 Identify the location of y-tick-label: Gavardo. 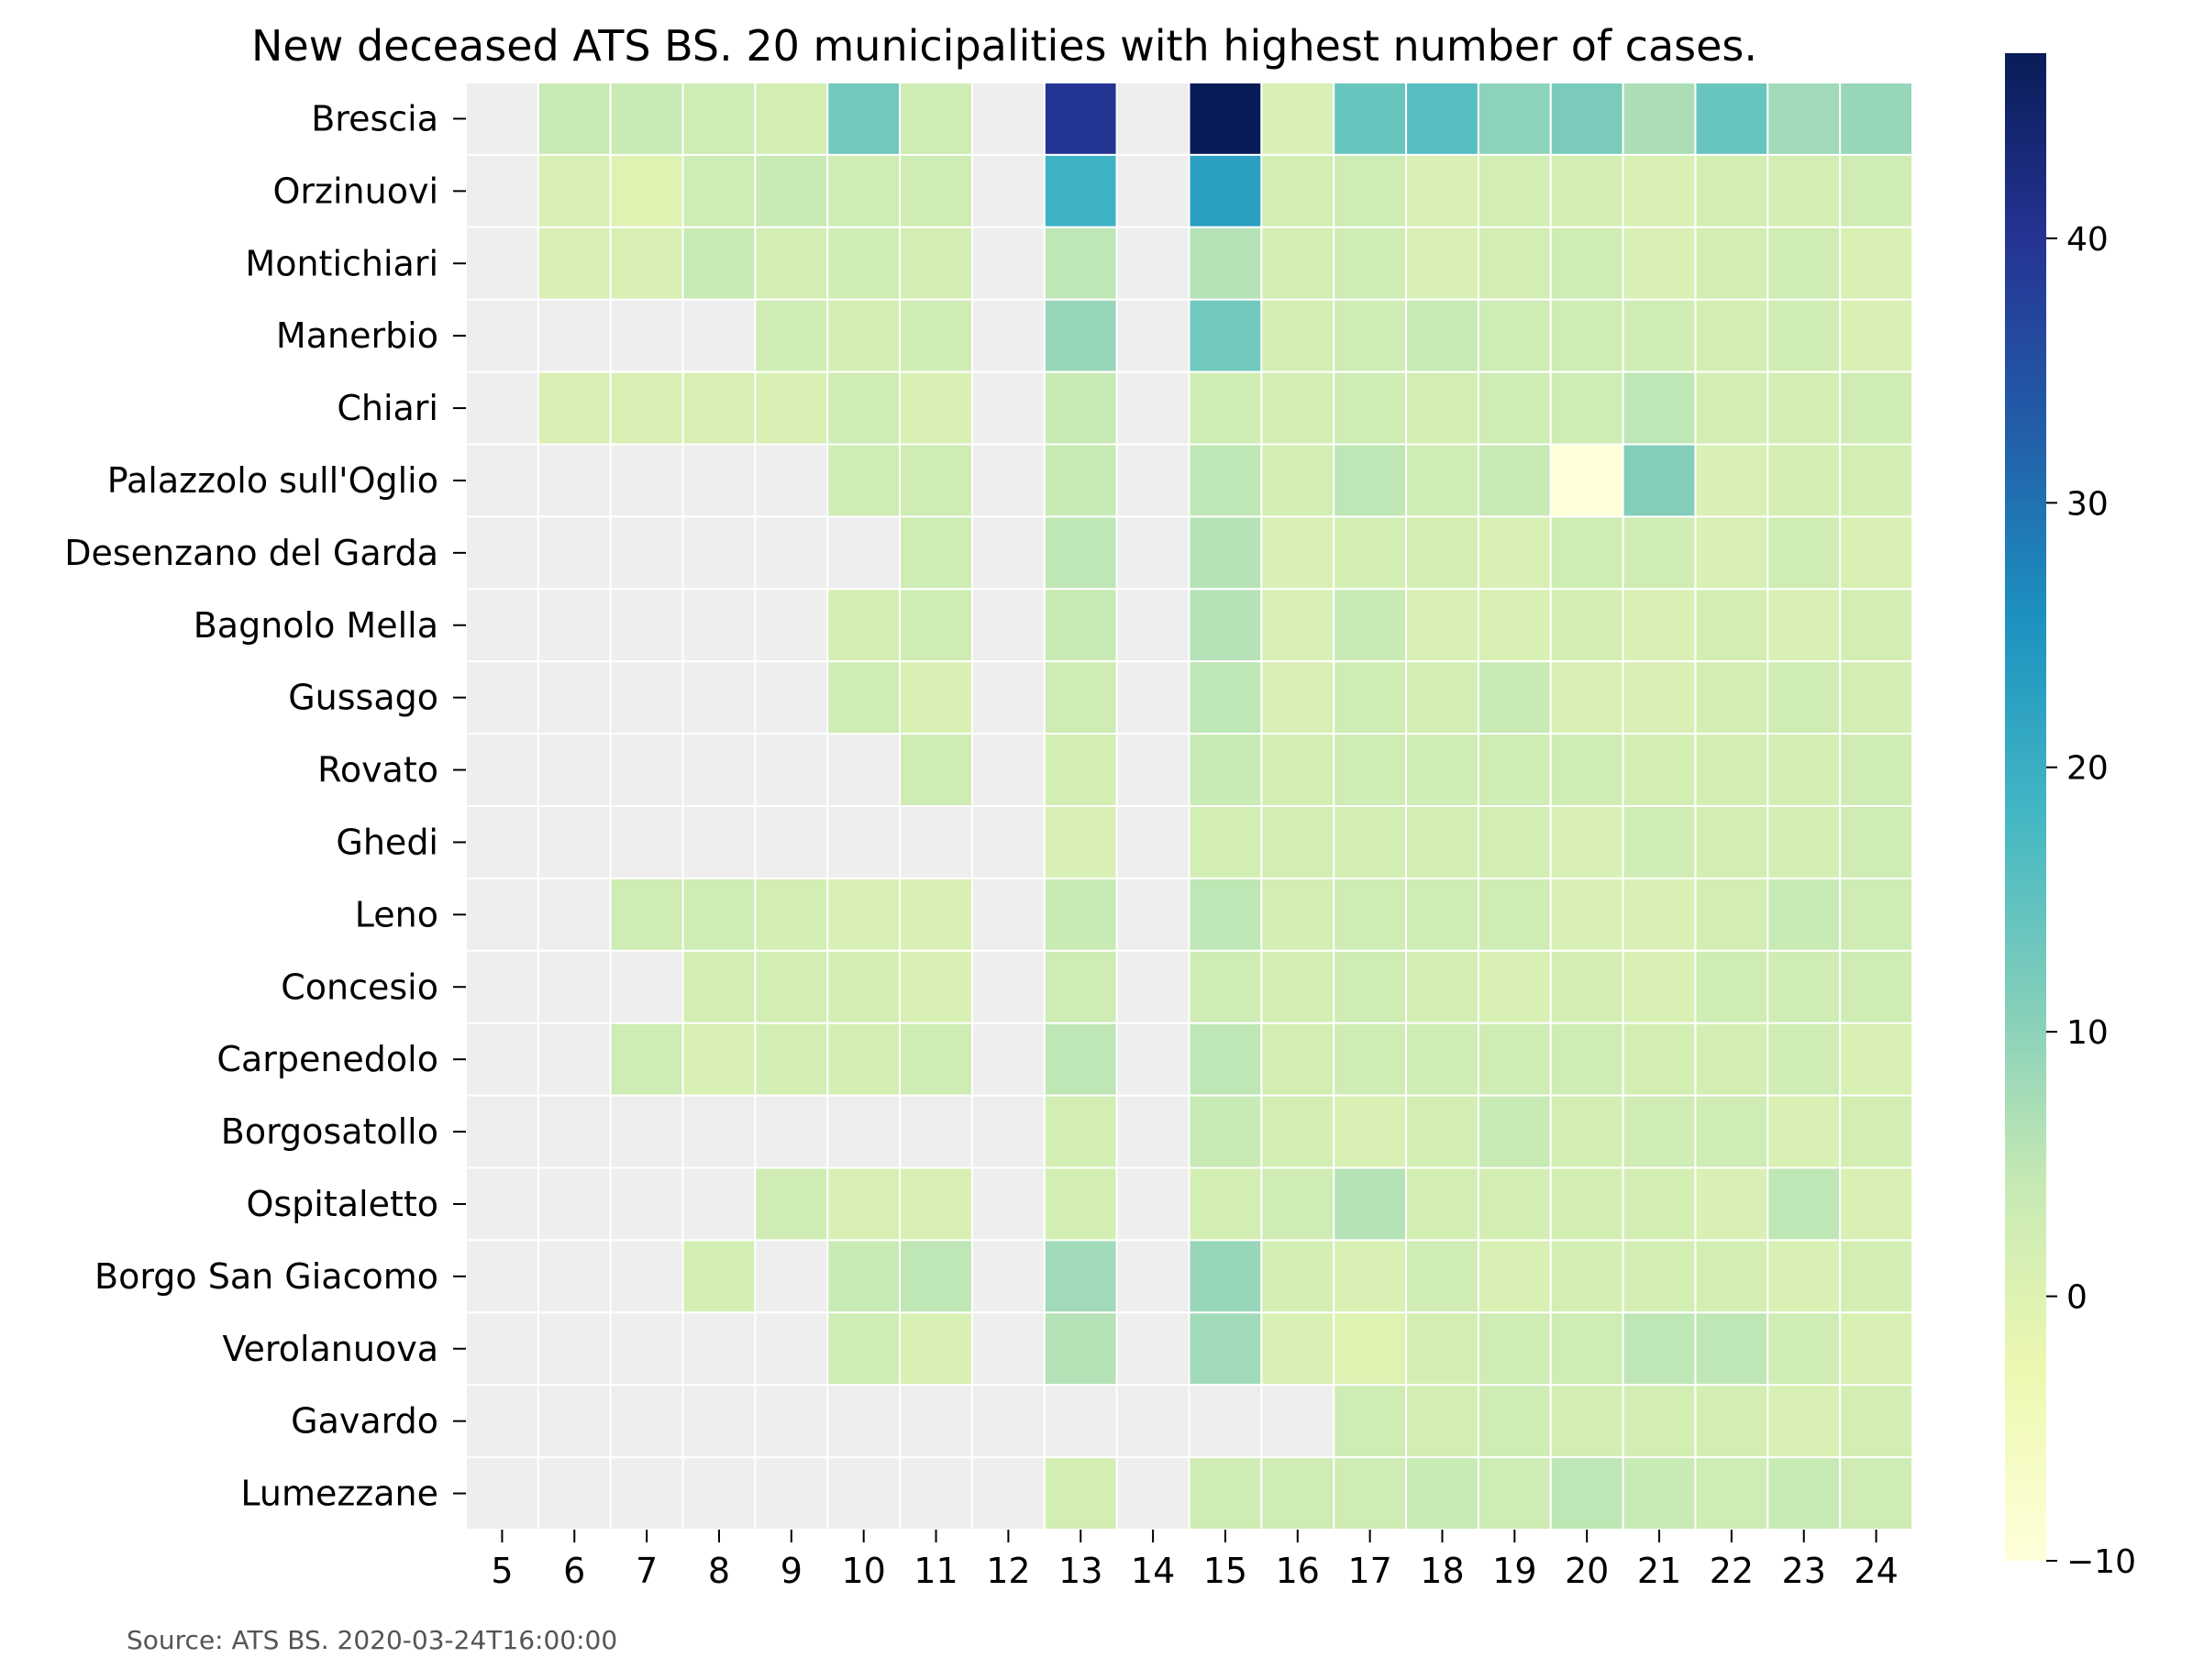
(364, 1421).